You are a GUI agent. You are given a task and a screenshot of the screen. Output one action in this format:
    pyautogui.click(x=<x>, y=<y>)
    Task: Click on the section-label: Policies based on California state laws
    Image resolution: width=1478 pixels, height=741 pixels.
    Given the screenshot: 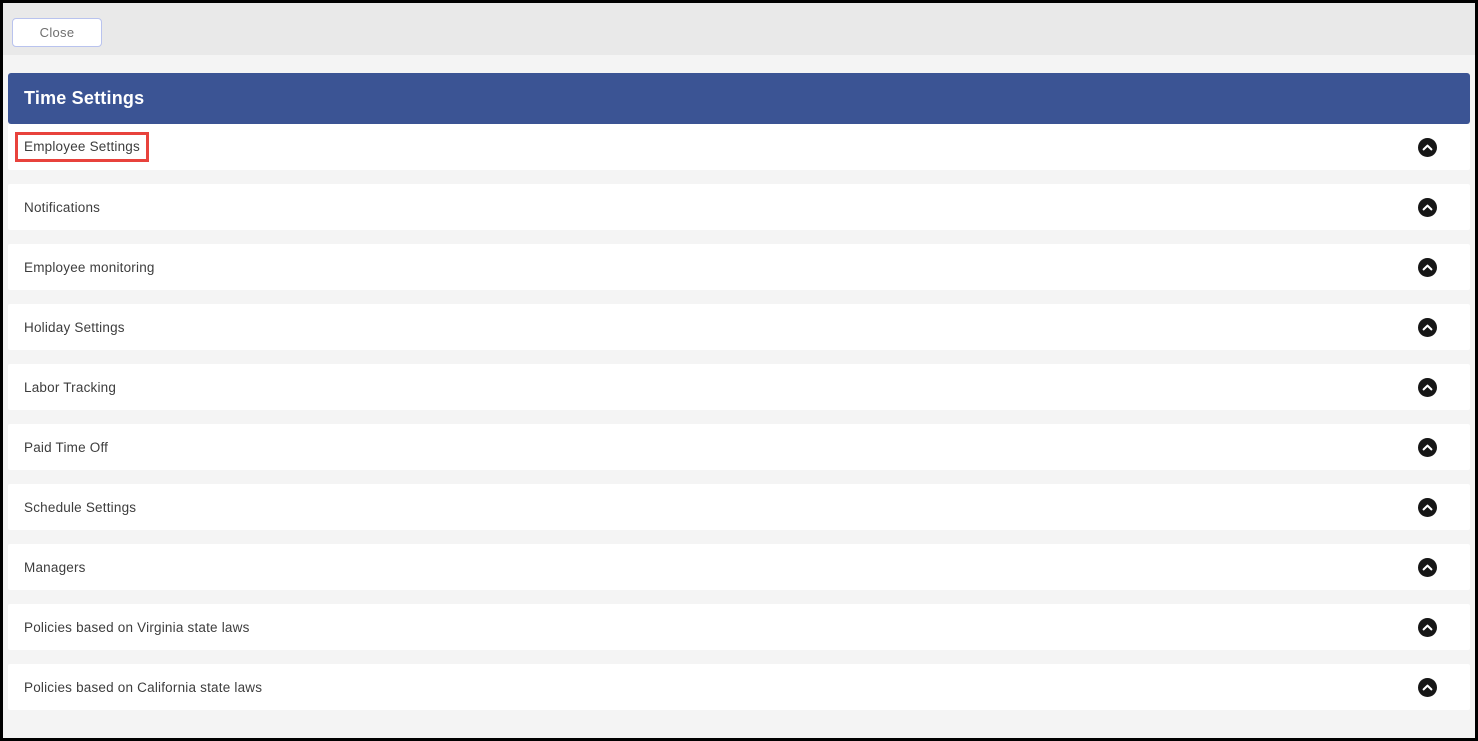 What is the action you would take?
    pyautogui.click(x=143, y=687)
    